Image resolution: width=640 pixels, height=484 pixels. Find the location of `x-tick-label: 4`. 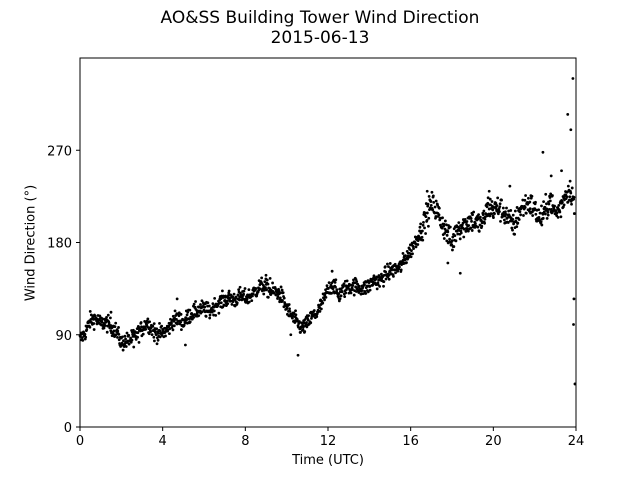

x-tick-label: 4 is located at coordinates (163, 441).